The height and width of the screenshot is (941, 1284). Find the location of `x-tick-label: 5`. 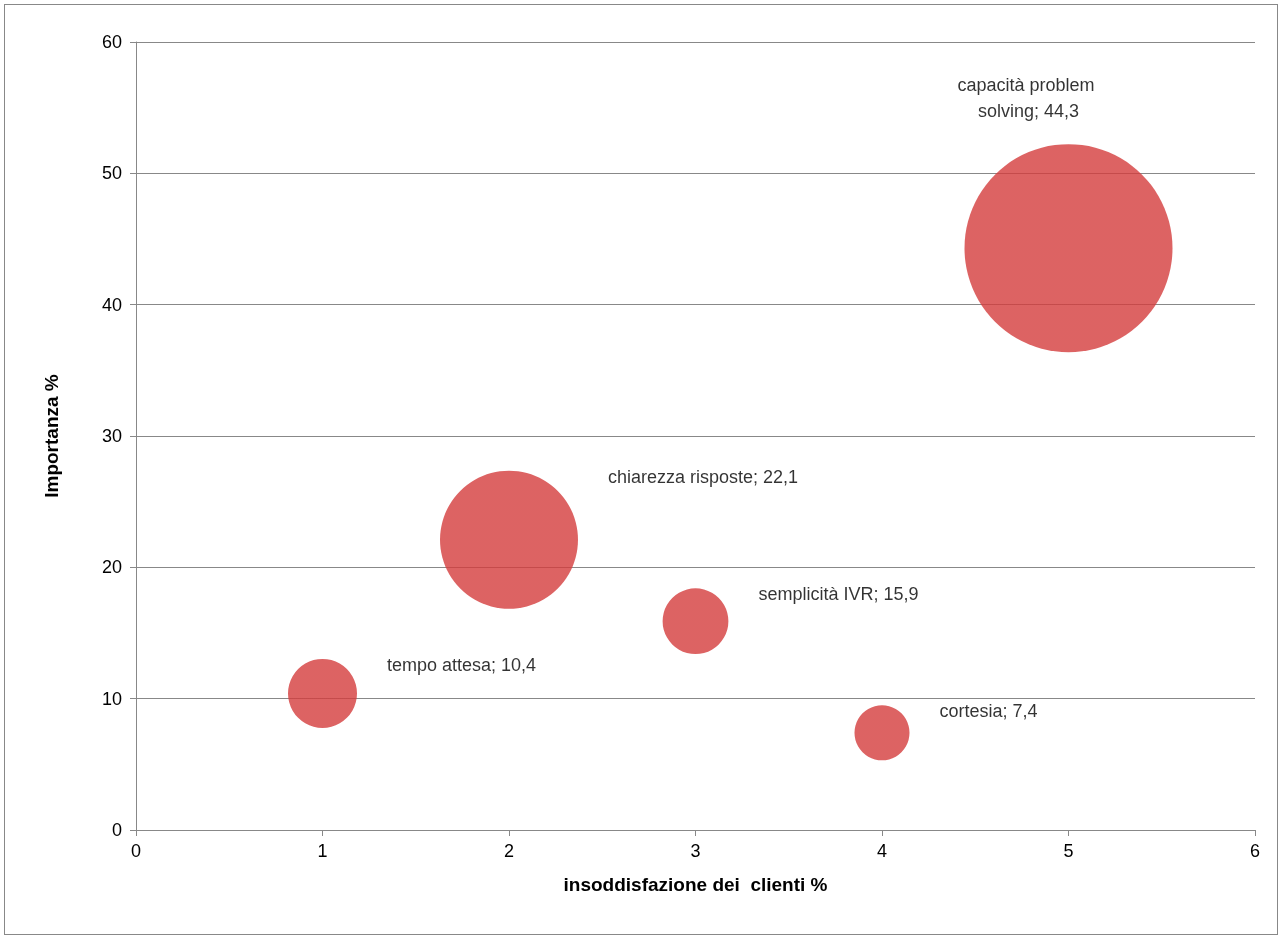

x-tick-label: 5 is located at coordinates (1068, 851).